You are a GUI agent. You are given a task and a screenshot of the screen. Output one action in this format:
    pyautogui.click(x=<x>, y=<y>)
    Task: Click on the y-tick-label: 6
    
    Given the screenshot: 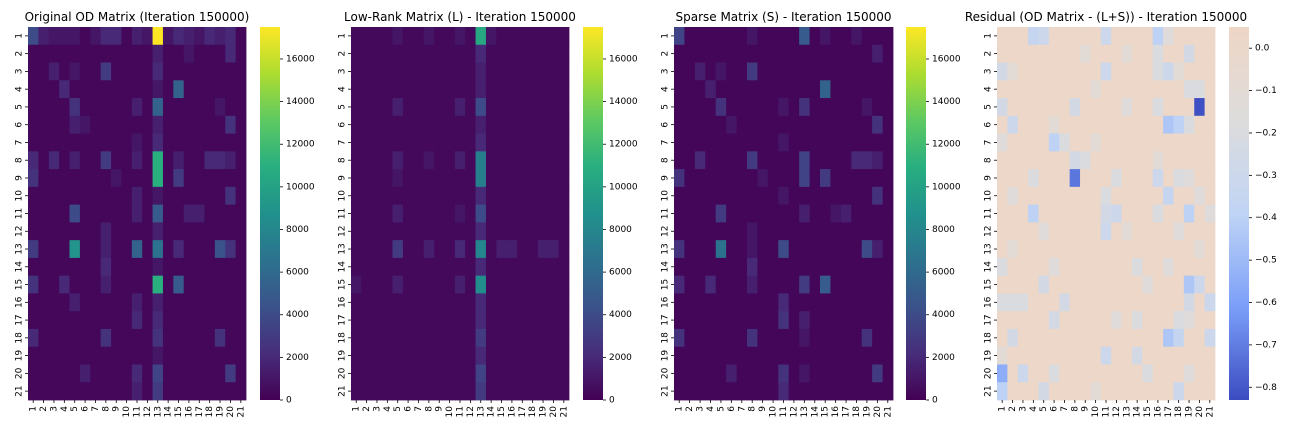 What is the action you would take?
    pyautogui.click(x=989, y=125)
    